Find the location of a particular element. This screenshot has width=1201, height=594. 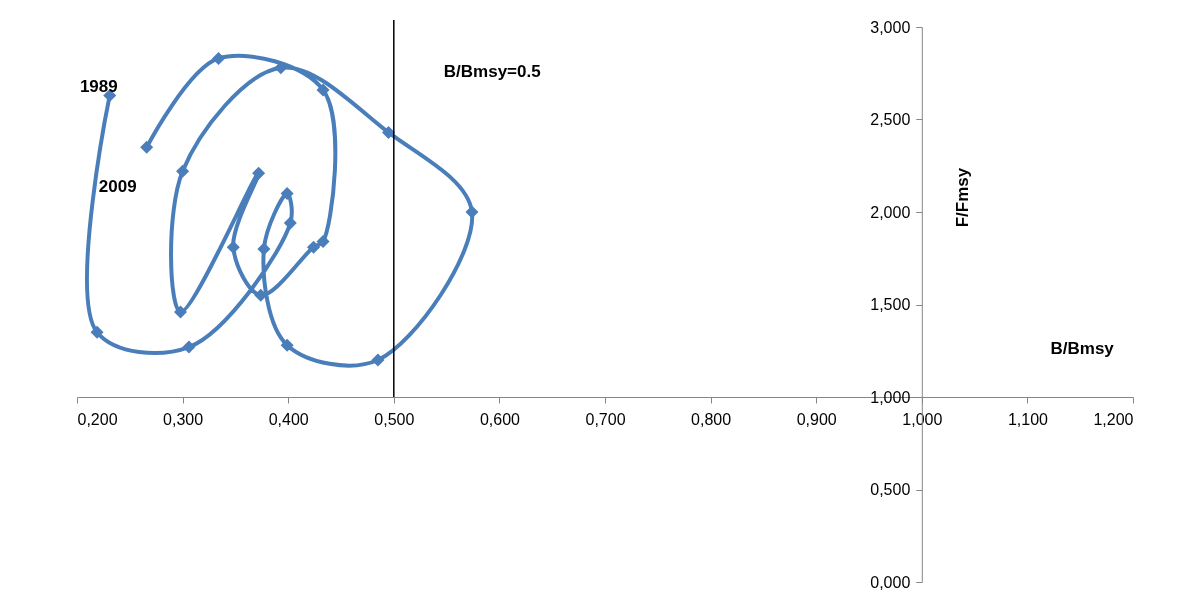

x-tick-label: 0,600 is located at coordinates (500, 419).